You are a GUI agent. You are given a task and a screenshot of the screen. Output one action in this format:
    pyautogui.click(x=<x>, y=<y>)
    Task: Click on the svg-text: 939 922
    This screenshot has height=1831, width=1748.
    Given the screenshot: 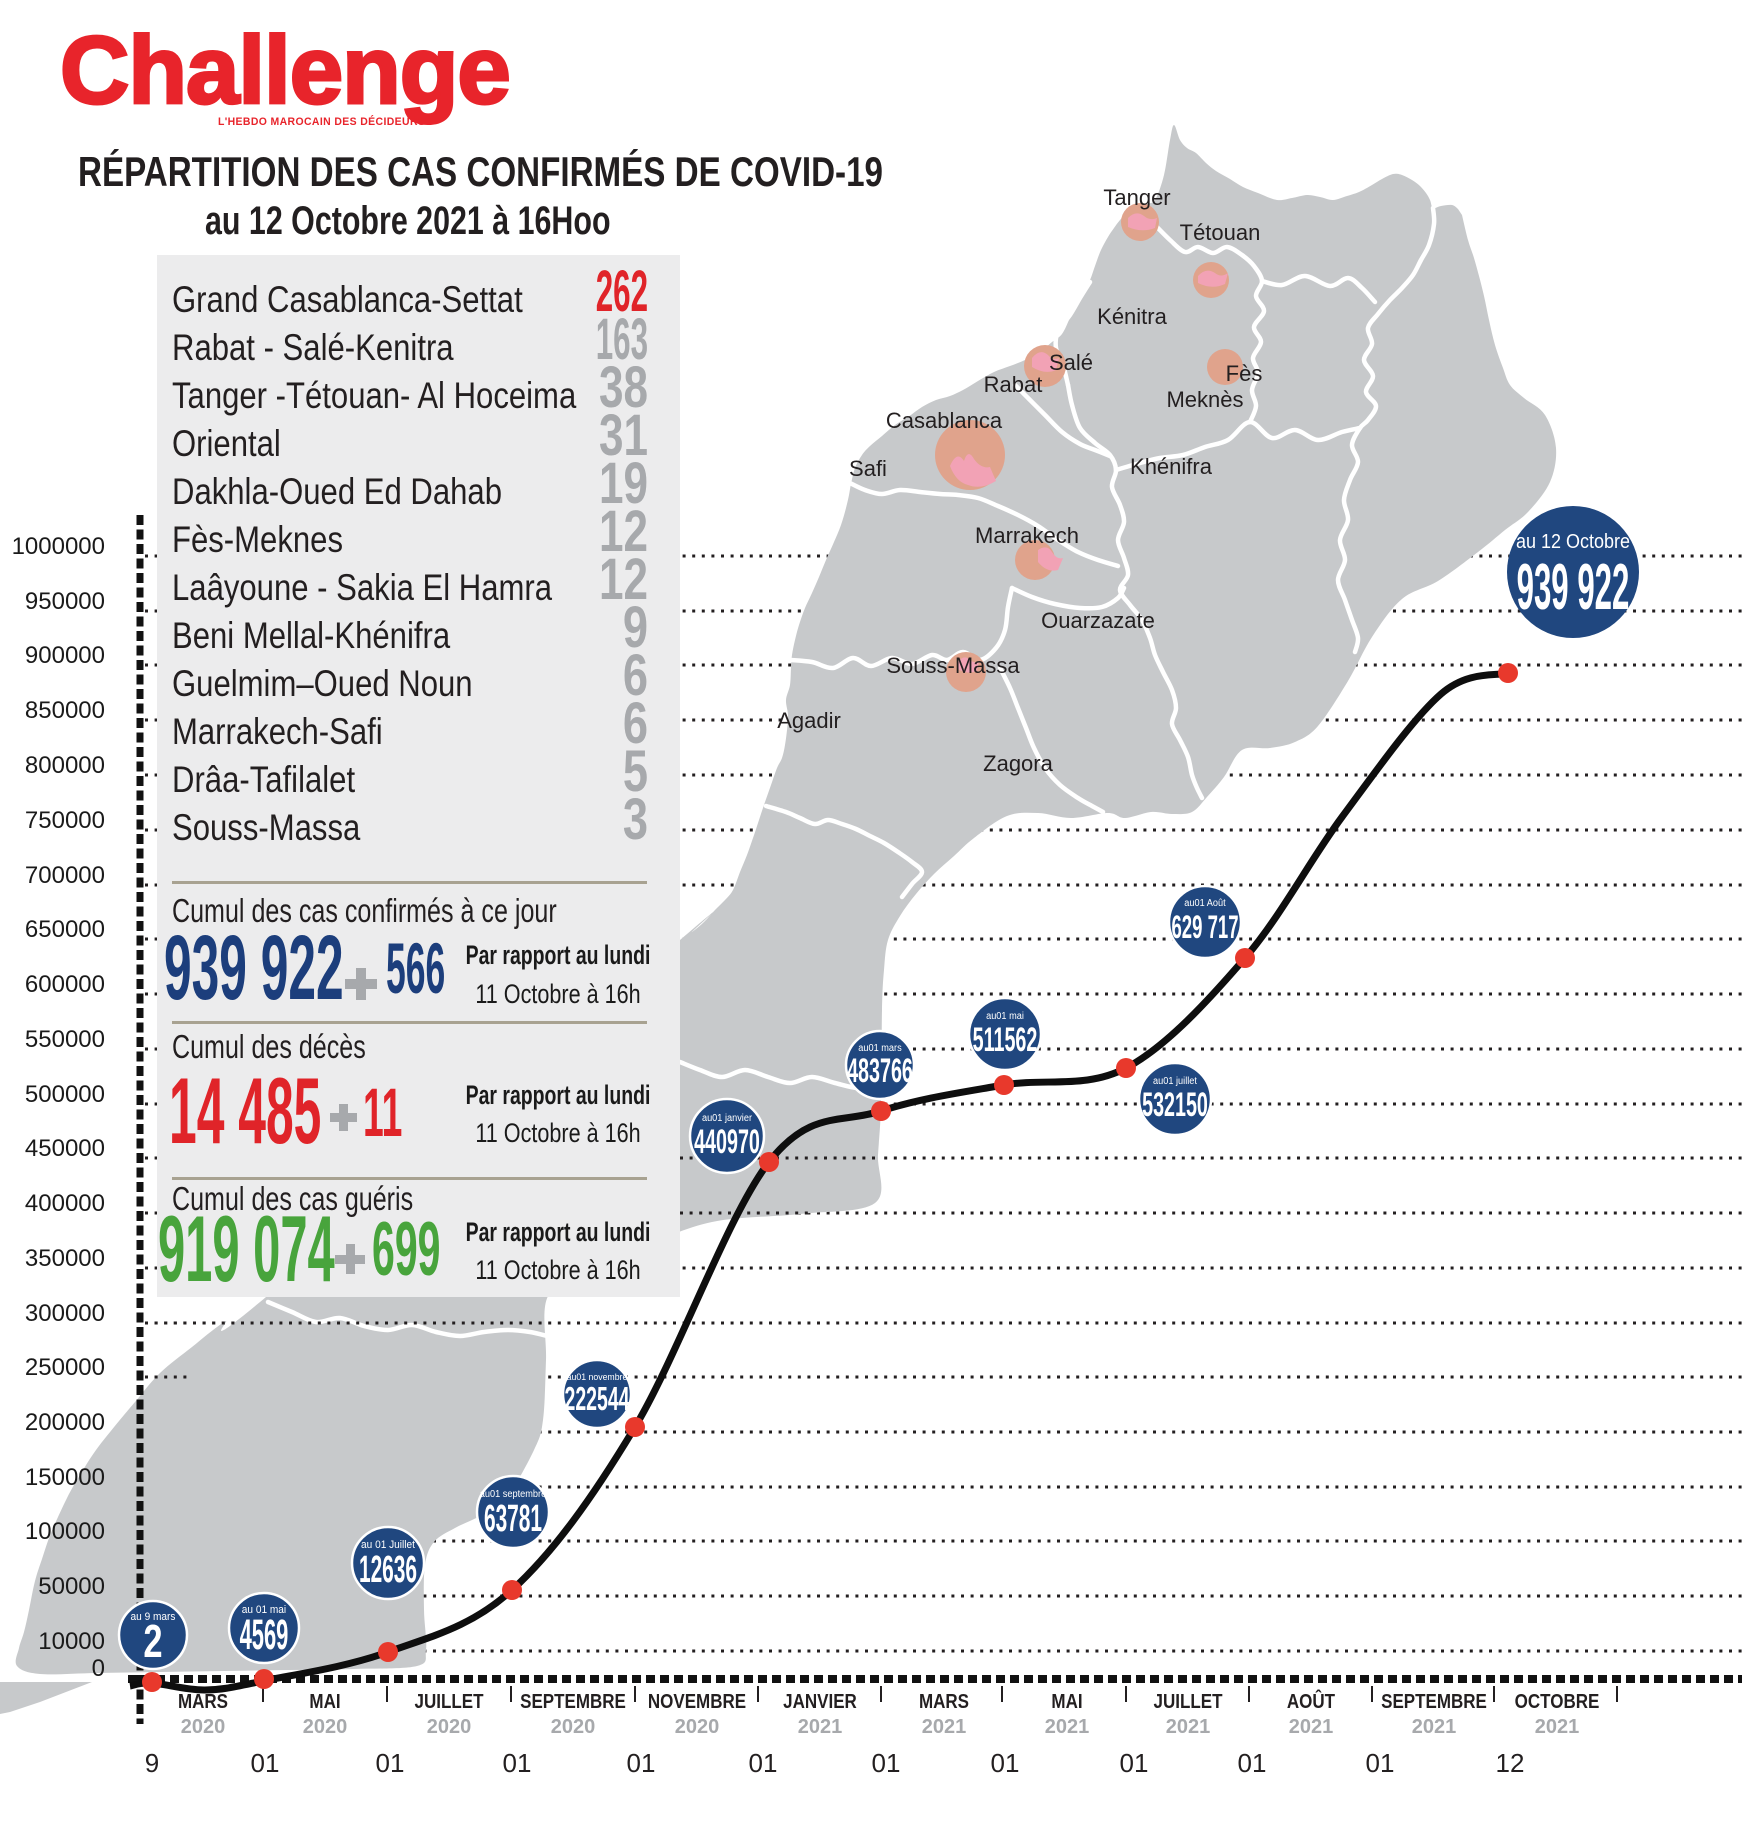 What is the action you would take?
    pyautogui.click(x=1573, y=586)
    